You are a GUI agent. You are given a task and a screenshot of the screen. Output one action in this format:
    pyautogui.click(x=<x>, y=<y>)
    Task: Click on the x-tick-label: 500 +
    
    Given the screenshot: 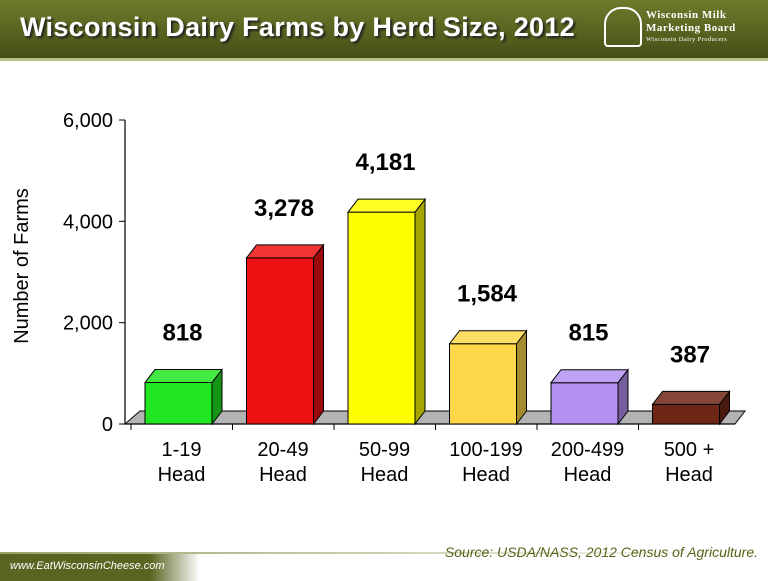 What is the action you would take?
    pyautogui.click(x=689, y=450)
    